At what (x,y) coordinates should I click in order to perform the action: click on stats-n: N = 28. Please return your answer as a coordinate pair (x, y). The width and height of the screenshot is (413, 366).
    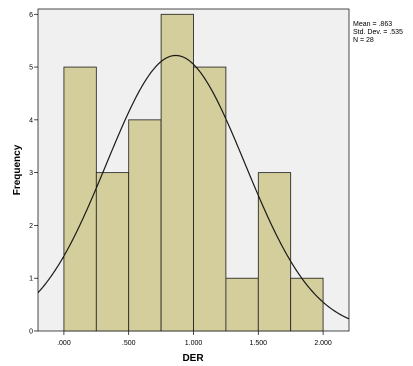
    Looking at the image, I should click on (363, 40).